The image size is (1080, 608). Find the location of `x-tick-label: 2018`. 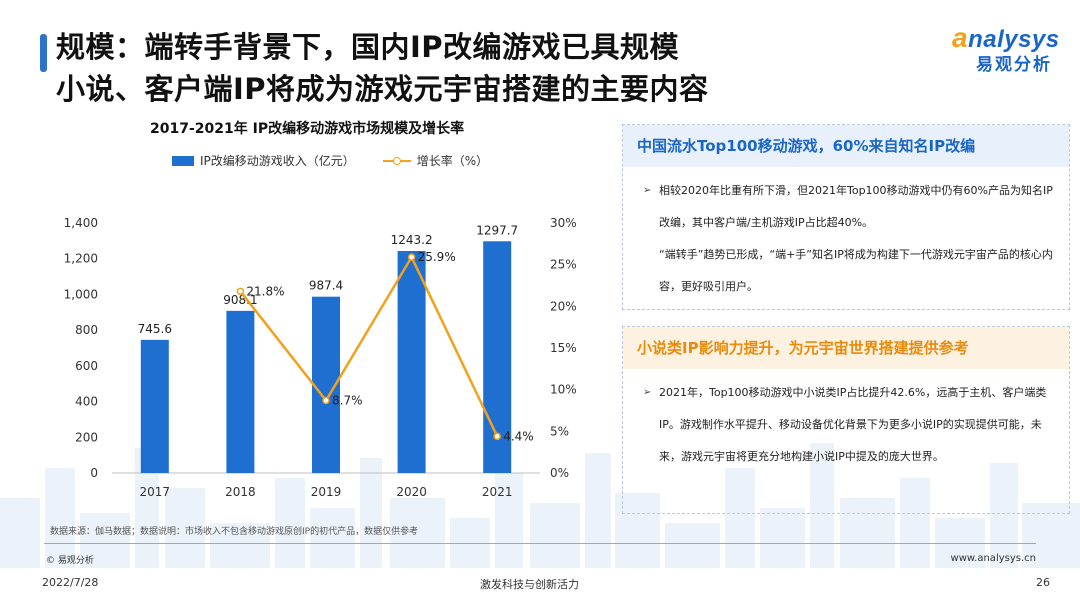

x-tick-label: 2018 is located at coordinates (240, 492).